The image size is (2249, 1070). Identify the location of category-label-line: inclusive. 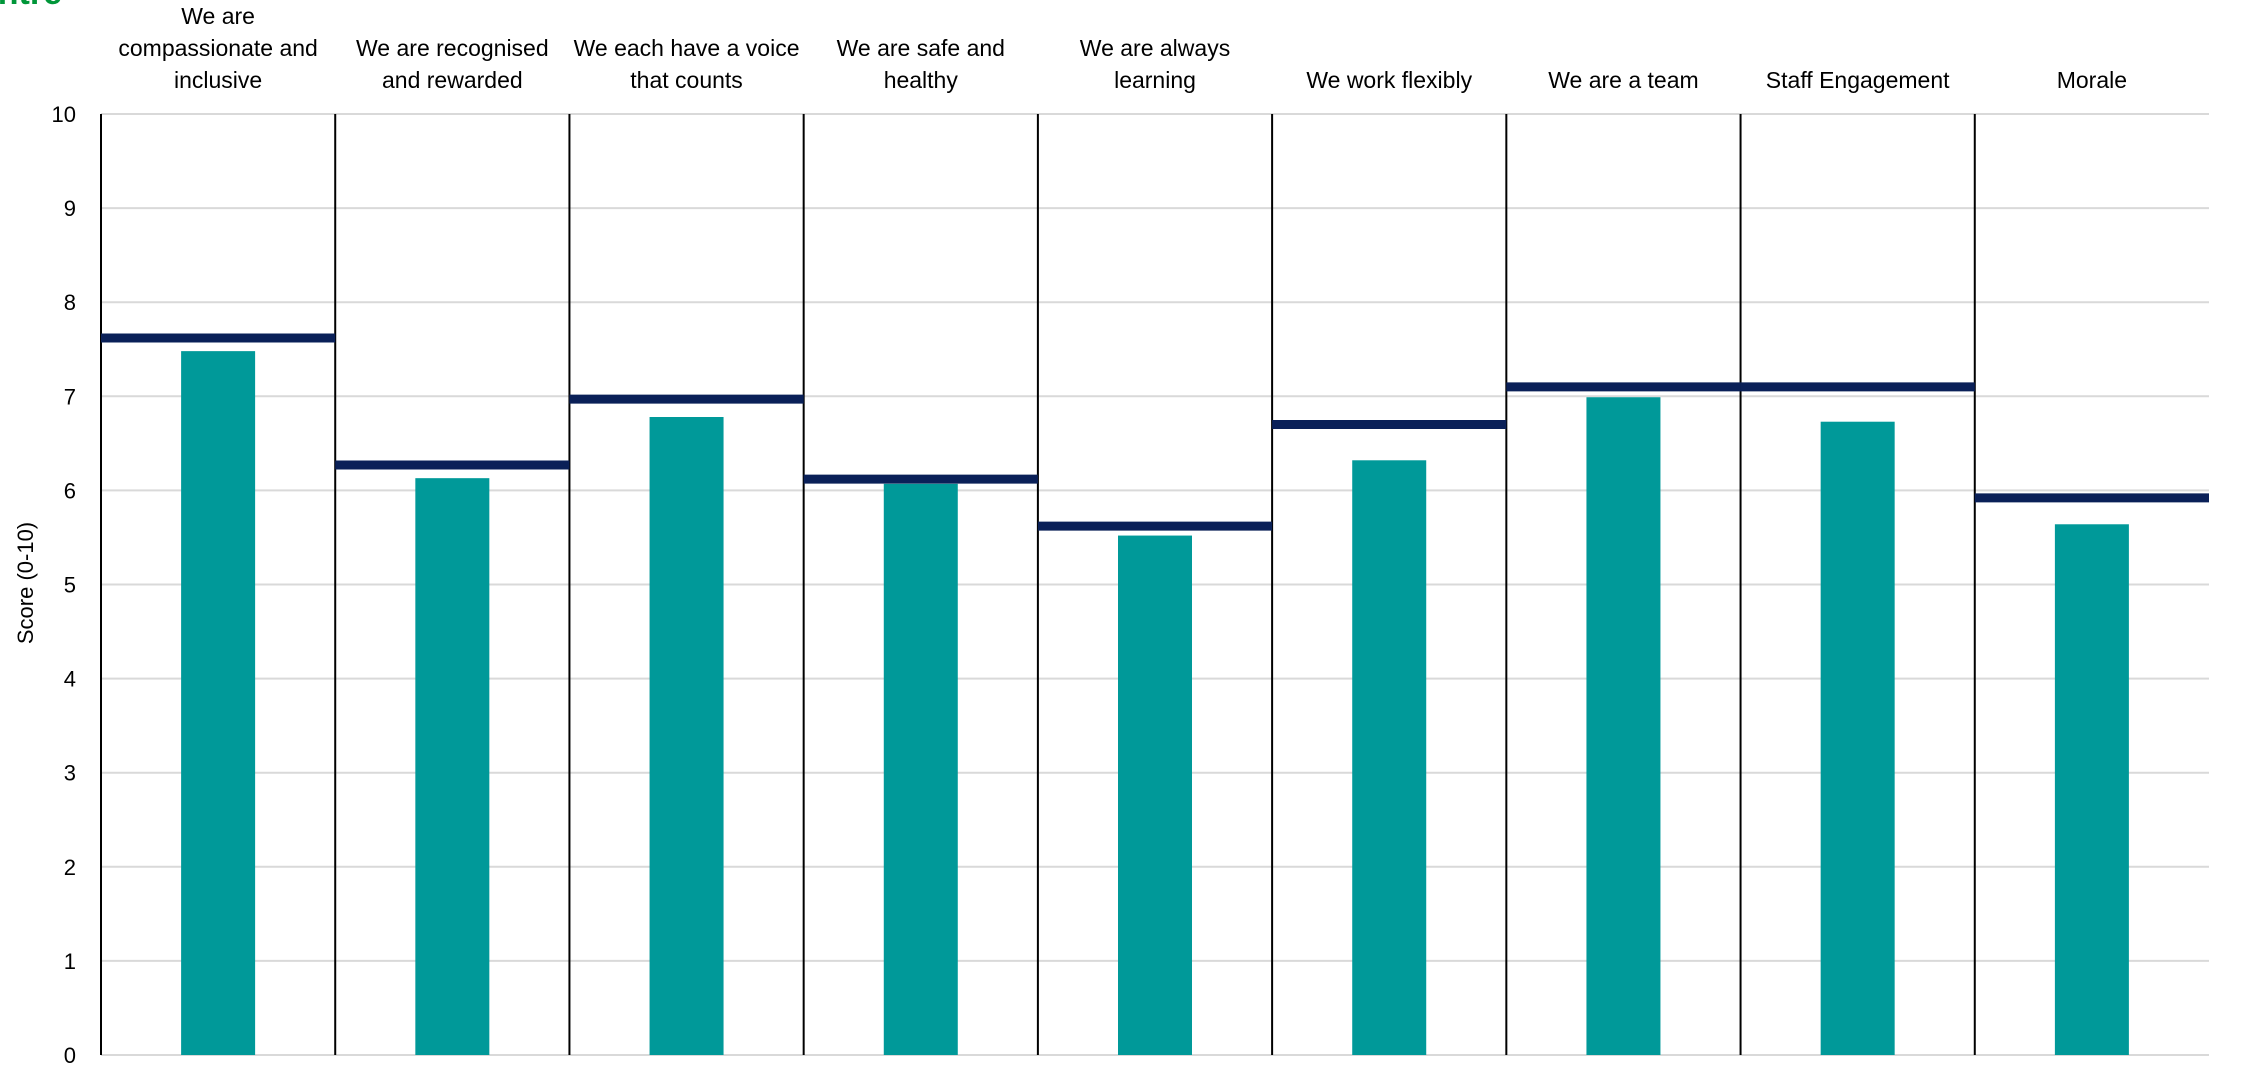
(218, 80).